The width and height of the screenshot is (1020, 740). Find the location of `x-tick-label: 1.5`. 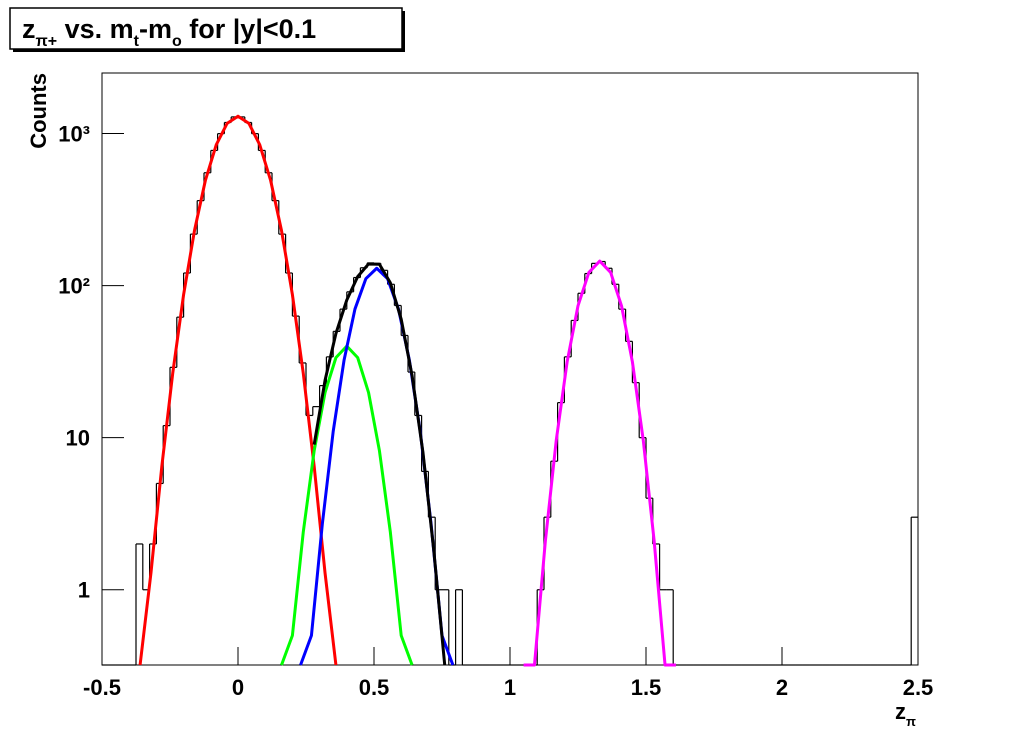

x-tick-label: 1.5 is located at coordinates (646, 687).